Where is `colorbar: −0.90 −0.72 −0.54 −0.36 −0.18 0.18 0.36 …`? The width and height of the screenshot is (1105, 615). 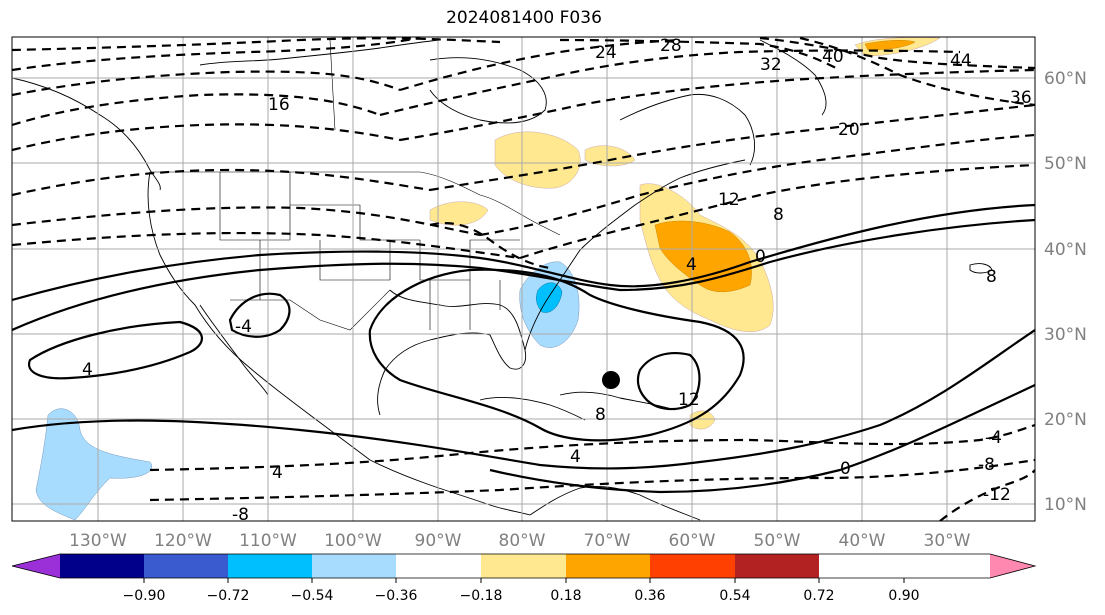 colorbar: −0.90 −0.72 −0.54 −0.36 −0.18 0.18 0.36 … is located at coordinates (524, 578).